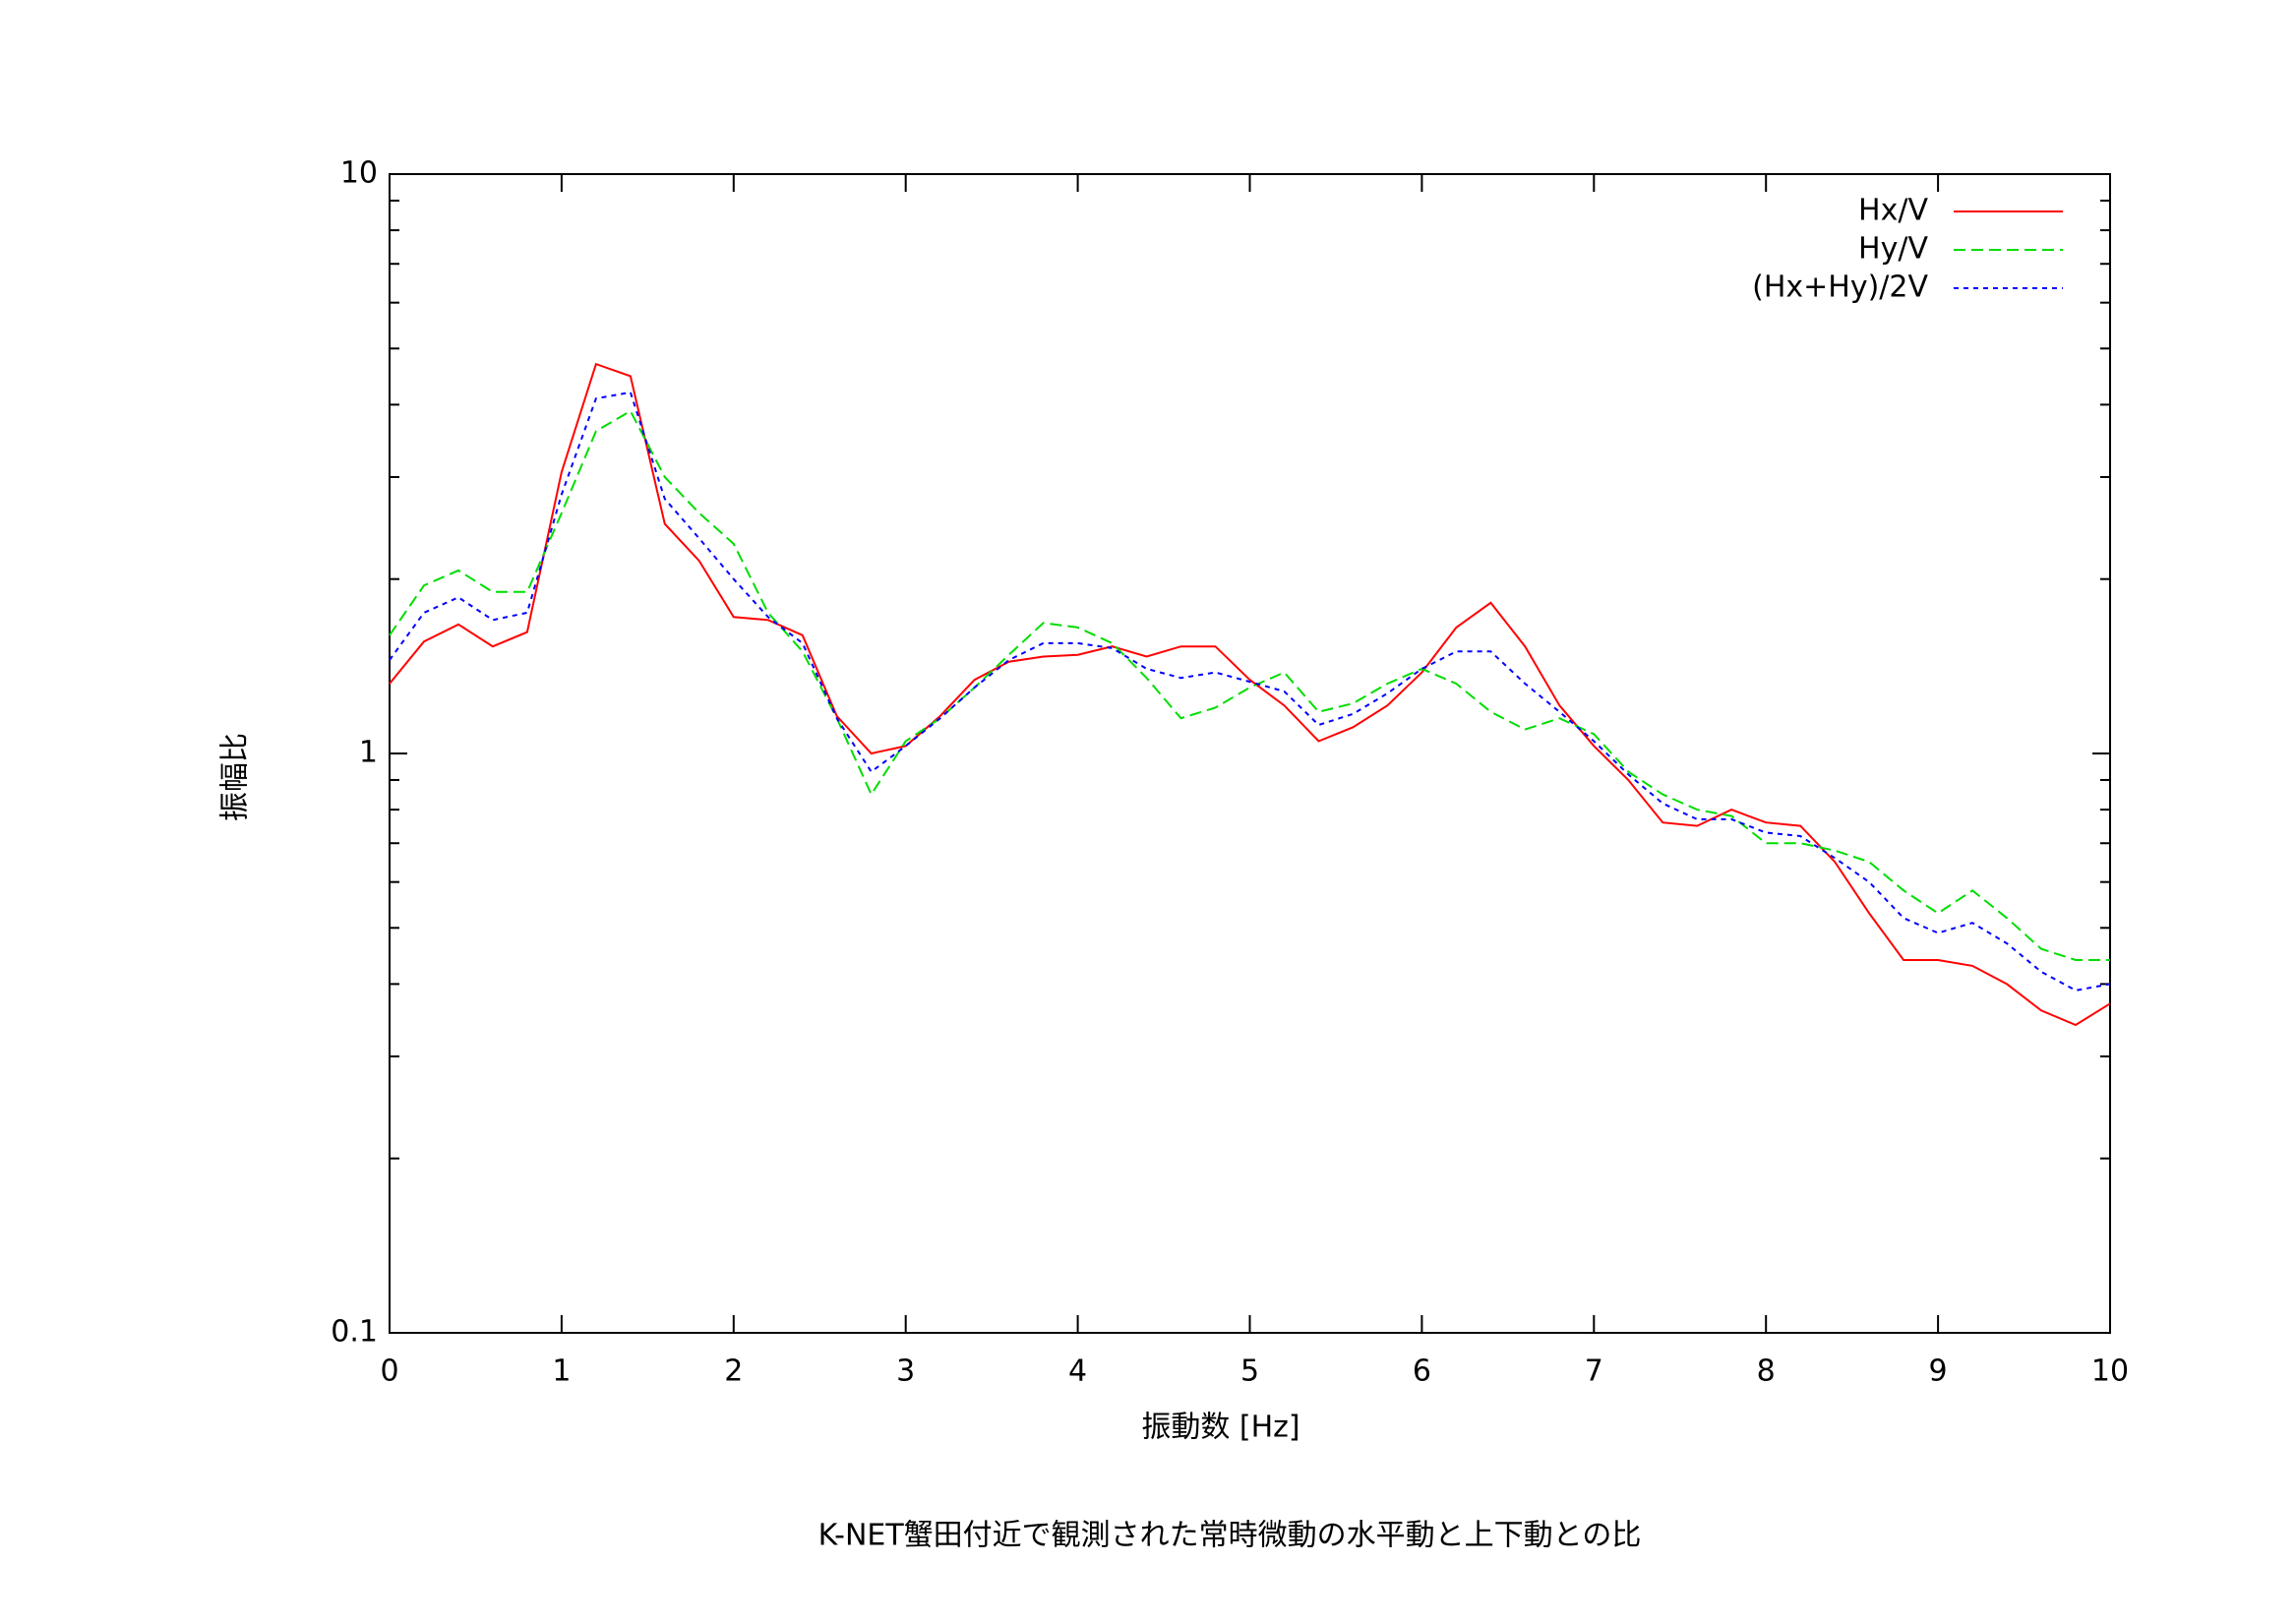  I want to click on y-tick-label: 1, so click(368, 753).